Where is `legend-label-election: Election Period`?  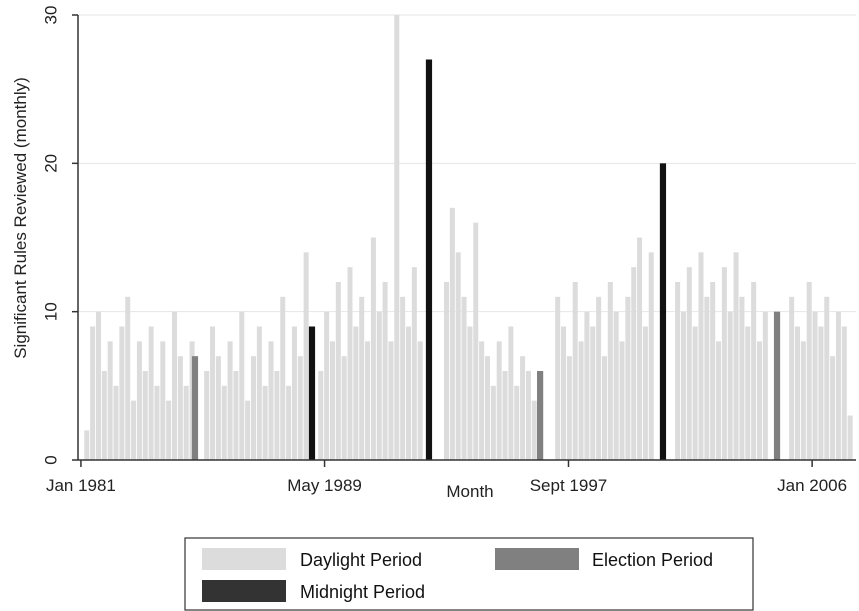 legend-label-election: Election Period is located at coordinates (652, 560).